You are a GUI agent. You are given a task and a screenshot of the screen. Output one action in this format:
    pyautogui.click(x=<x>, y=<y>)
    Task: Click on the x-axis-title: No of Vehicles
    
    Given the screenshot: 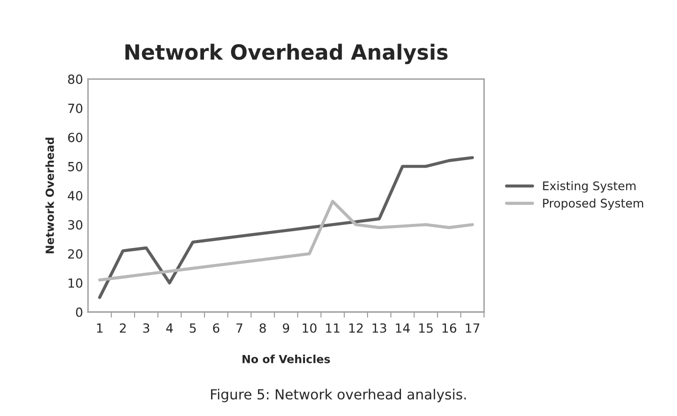 What is the action you would take?
    pyautogui.click(x=286, y=359)
    